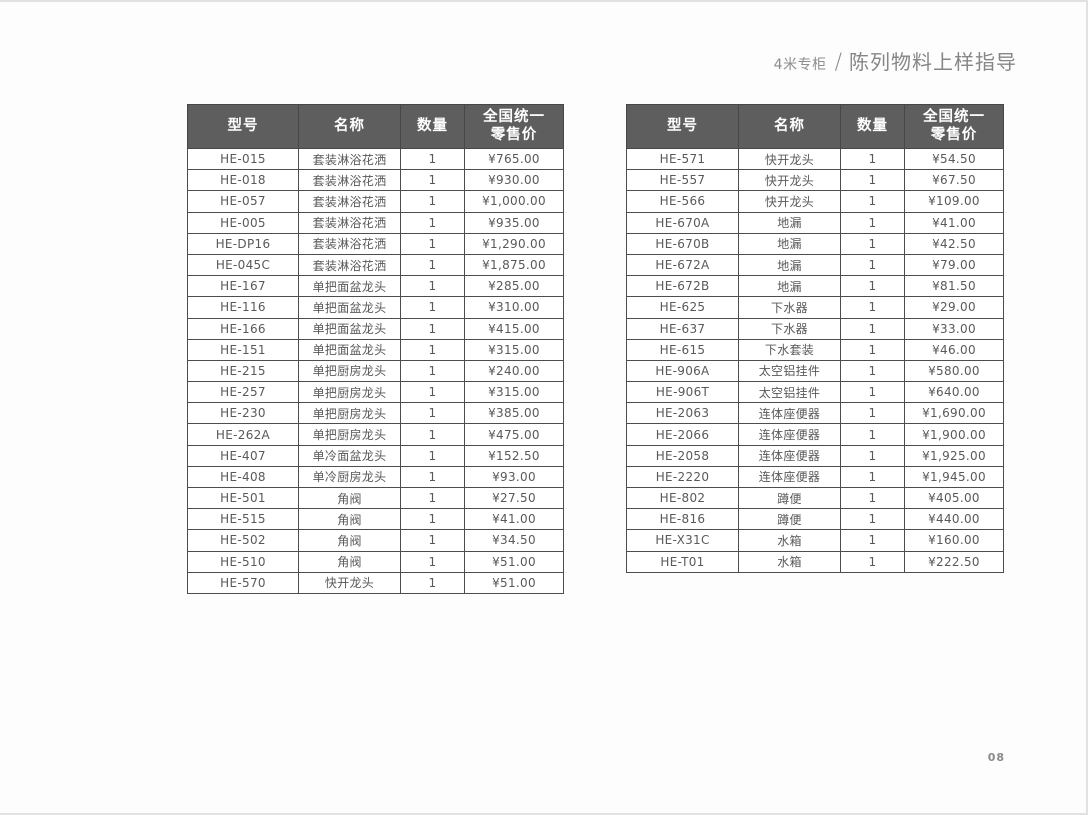 The image size is (1088, 815). I want to click on cell-model: HE-167, so click(243, 286).